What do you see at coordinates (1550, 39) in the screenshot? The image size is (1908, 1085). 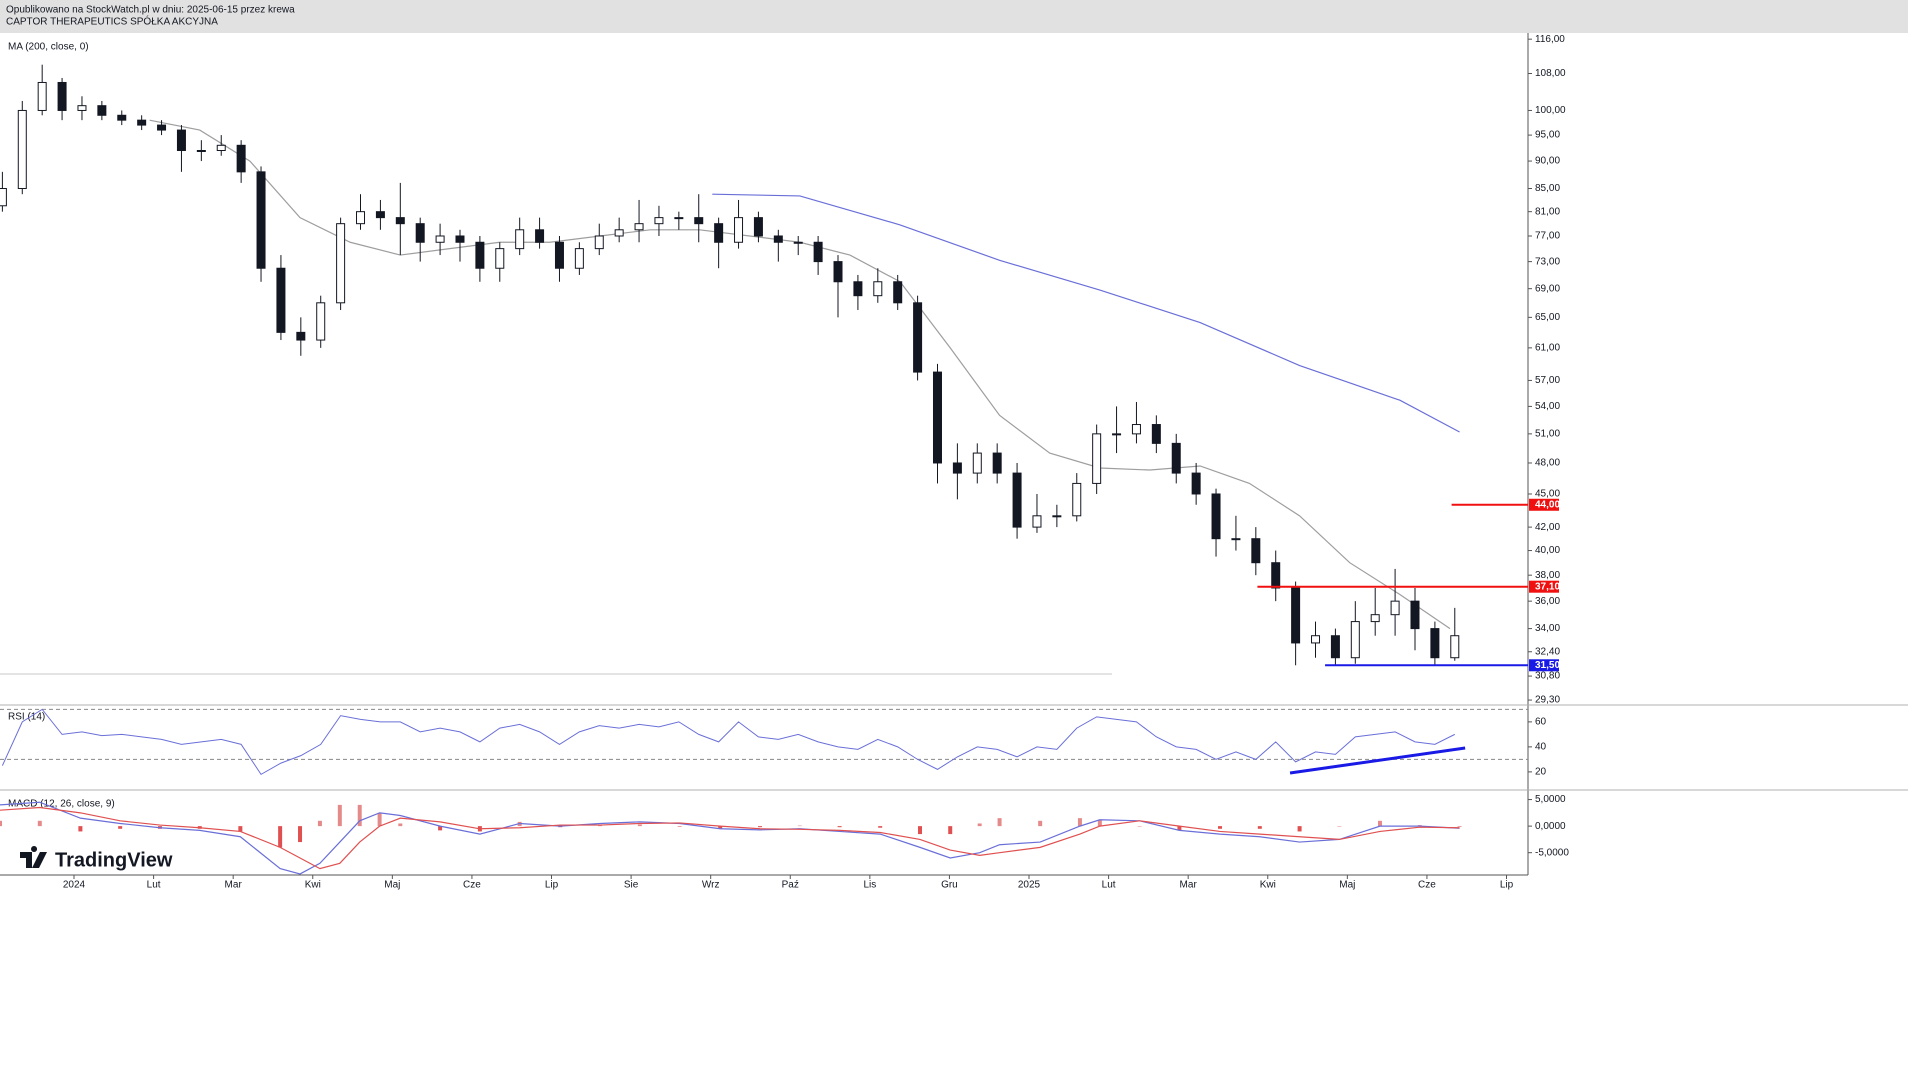 I see `y-tick-label: 116,00` at bounding box center [1550, 39].